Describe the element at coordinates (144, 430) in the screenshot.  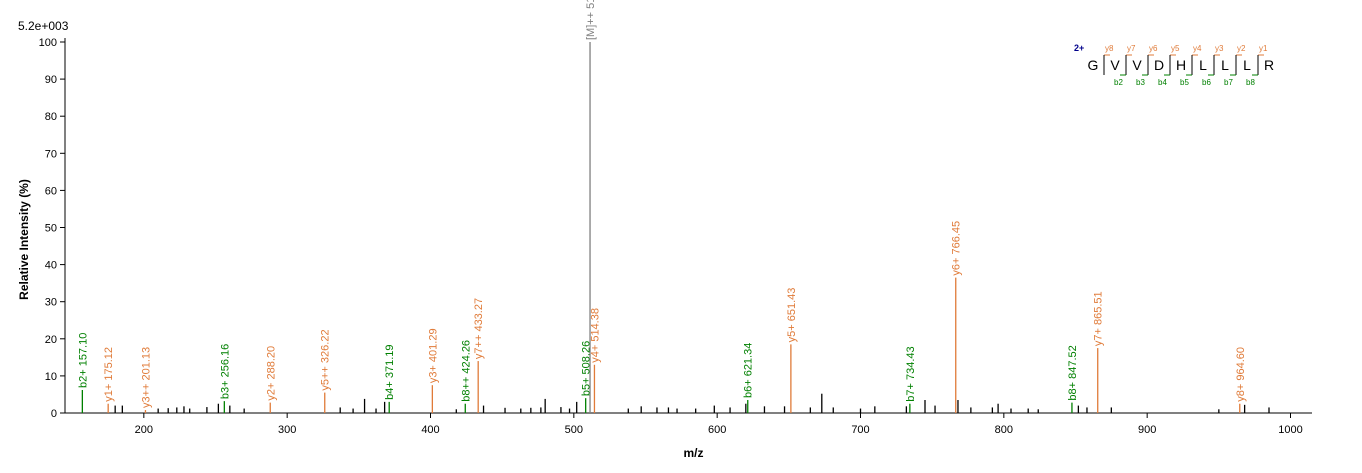
I see `x-tick-label: 200` at that location.